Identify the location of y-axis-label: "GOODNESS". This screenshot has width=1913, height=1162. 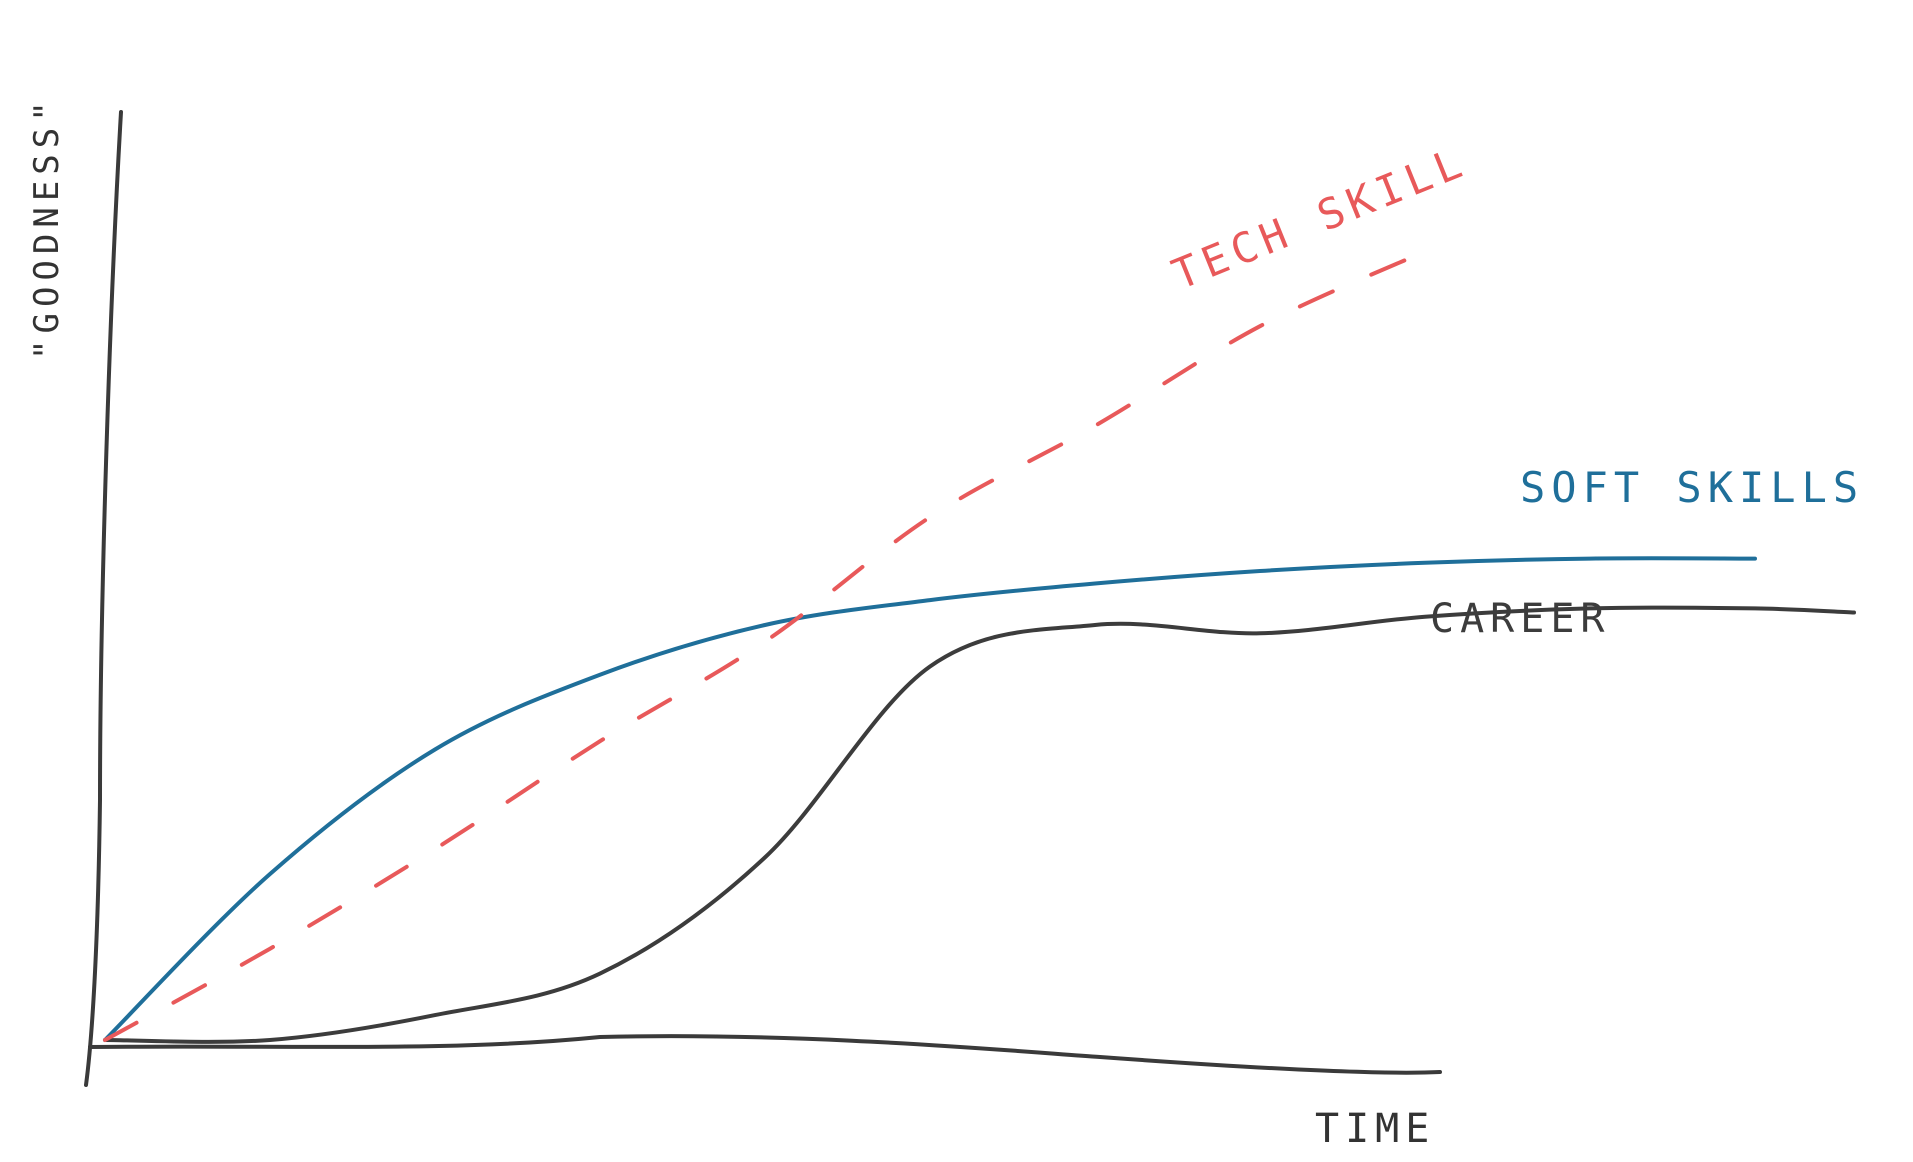
(47, 227).